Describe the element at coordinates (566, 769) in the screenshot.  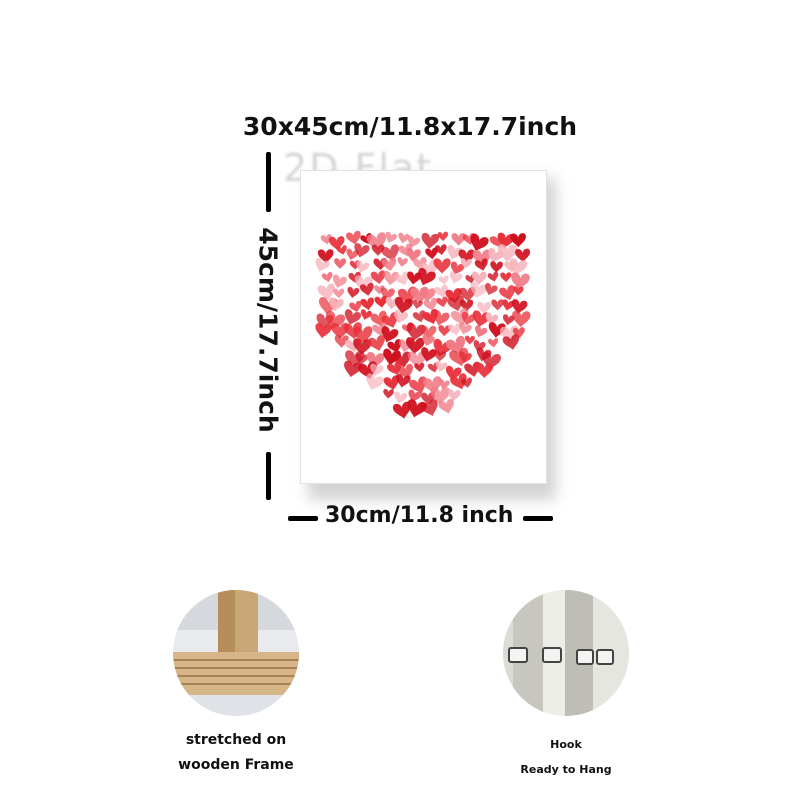
I see `hook-caption-line2: Ready to Hang` at that location.